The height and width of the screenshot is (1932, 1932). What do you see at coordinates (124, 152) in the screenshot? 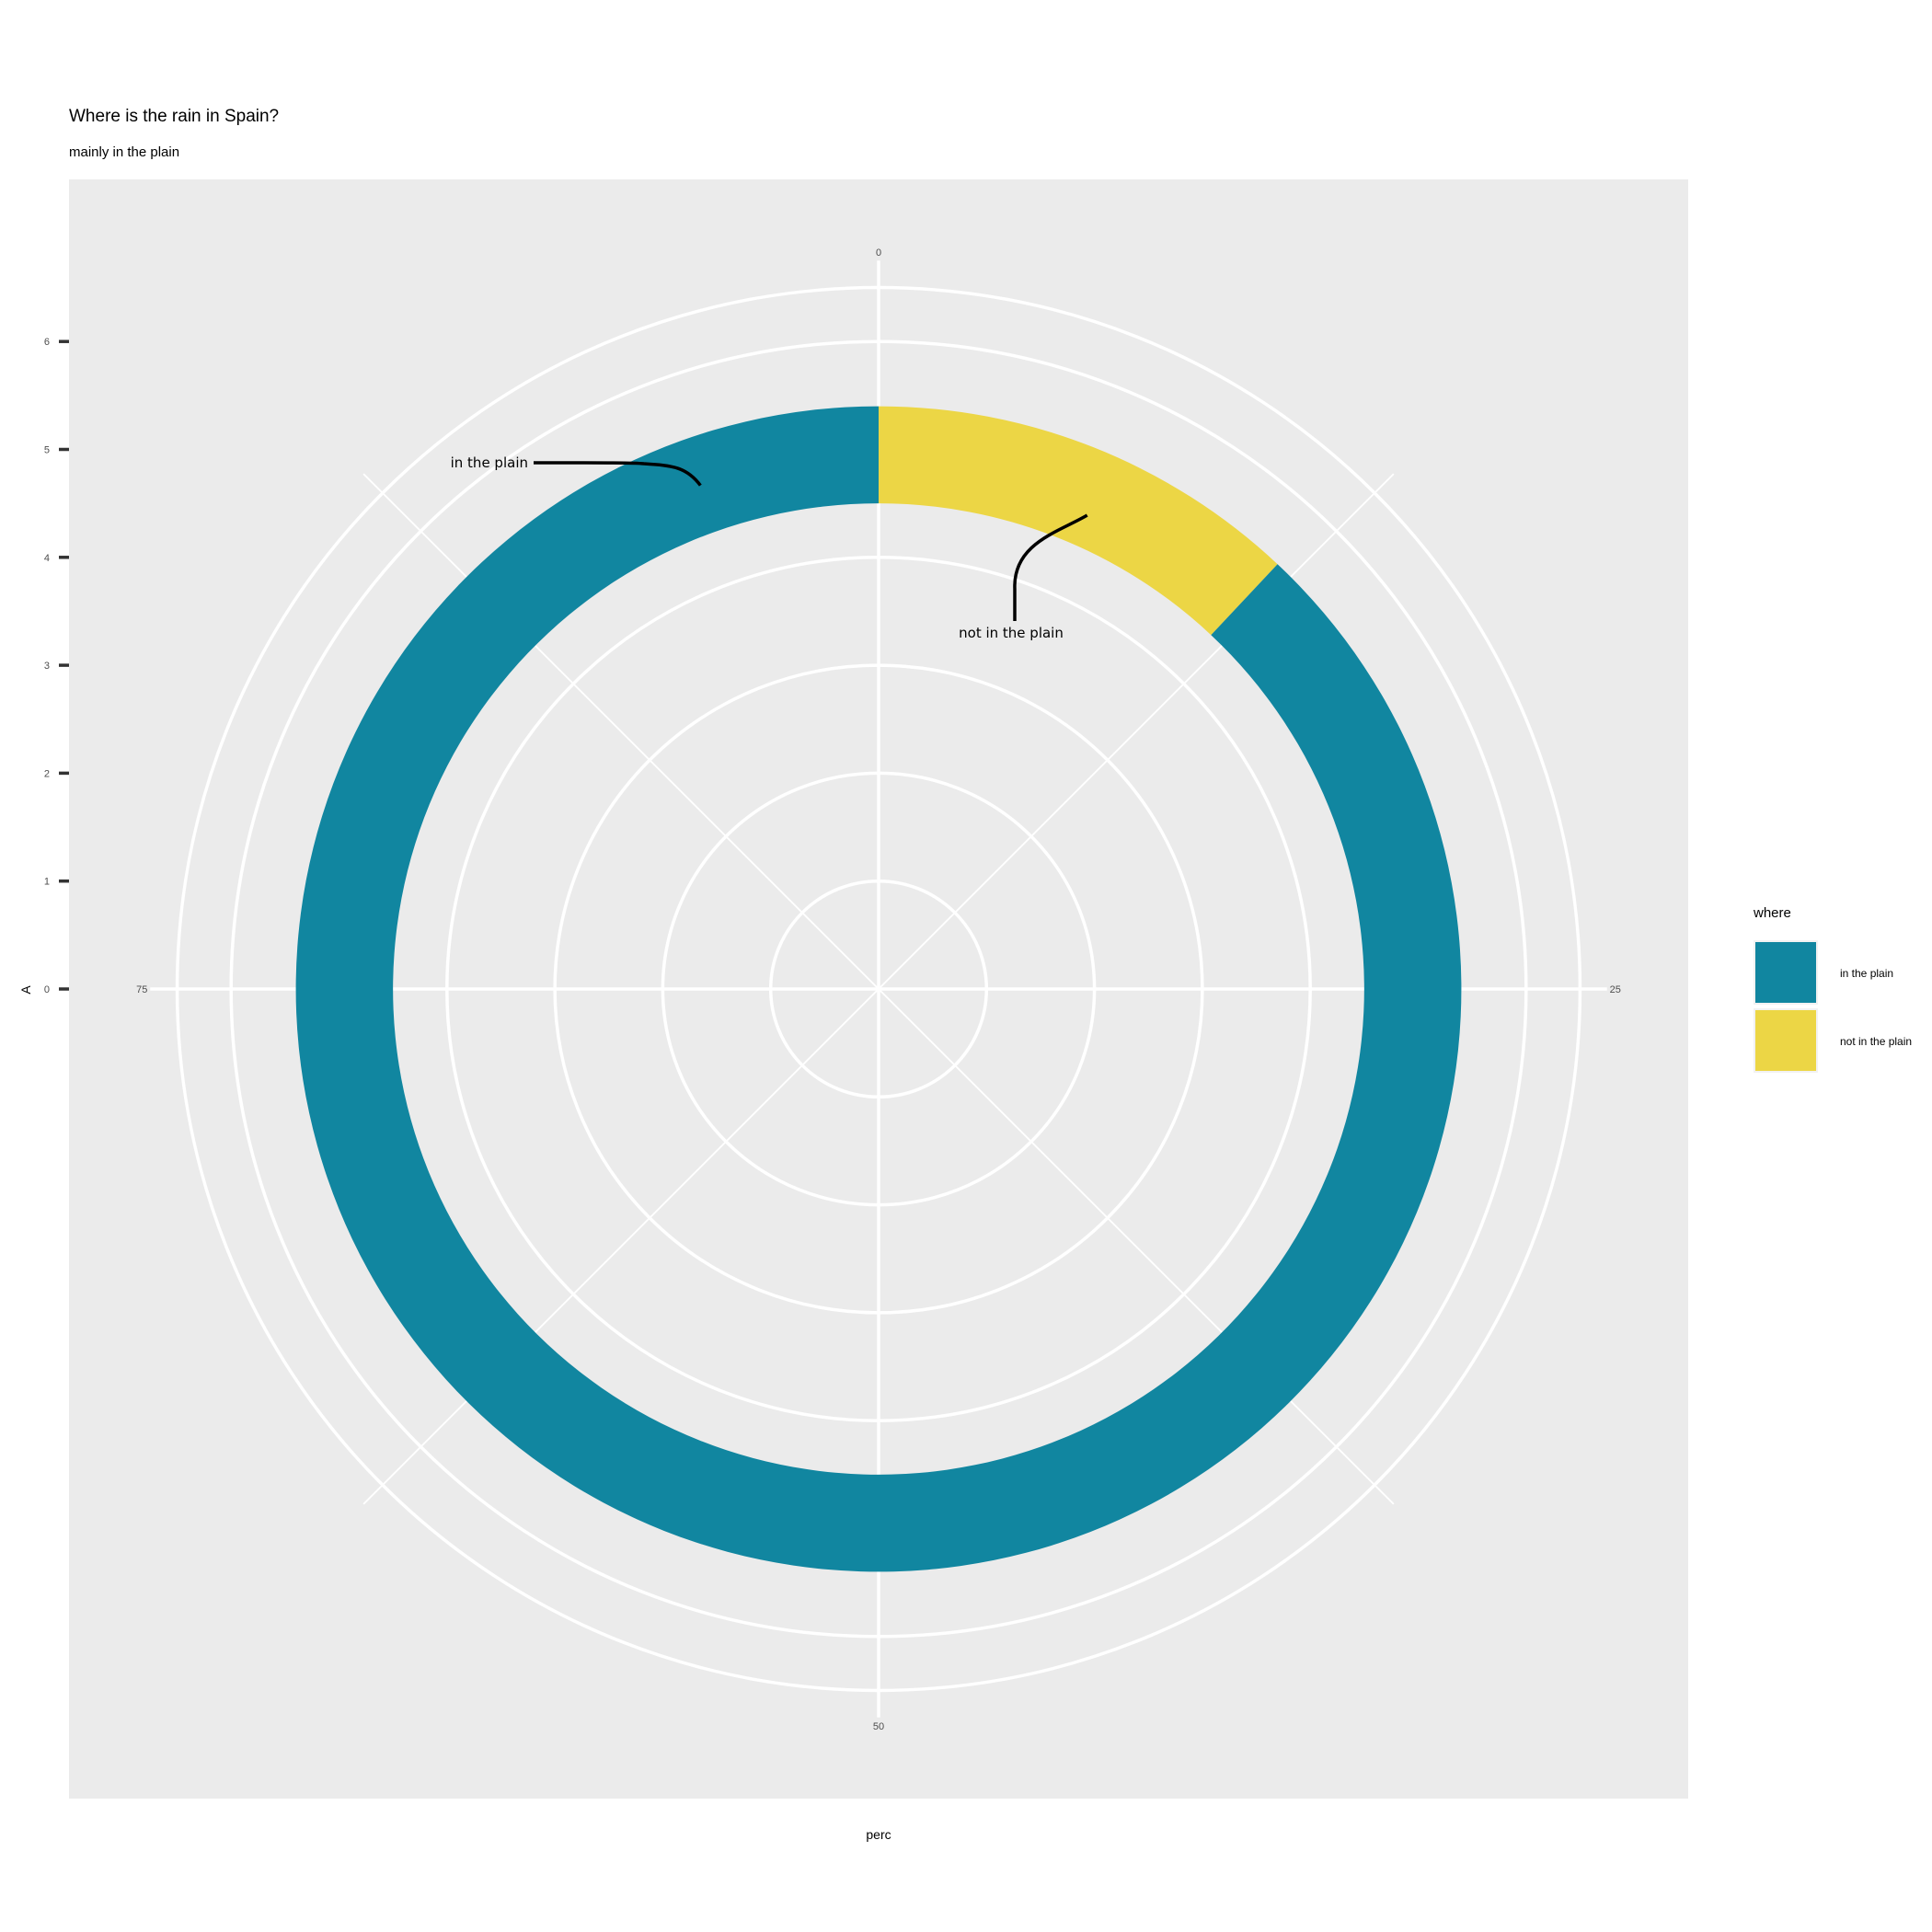
I see `chart-subtitle: mainly in the plain` at bounding box center [124, 152].